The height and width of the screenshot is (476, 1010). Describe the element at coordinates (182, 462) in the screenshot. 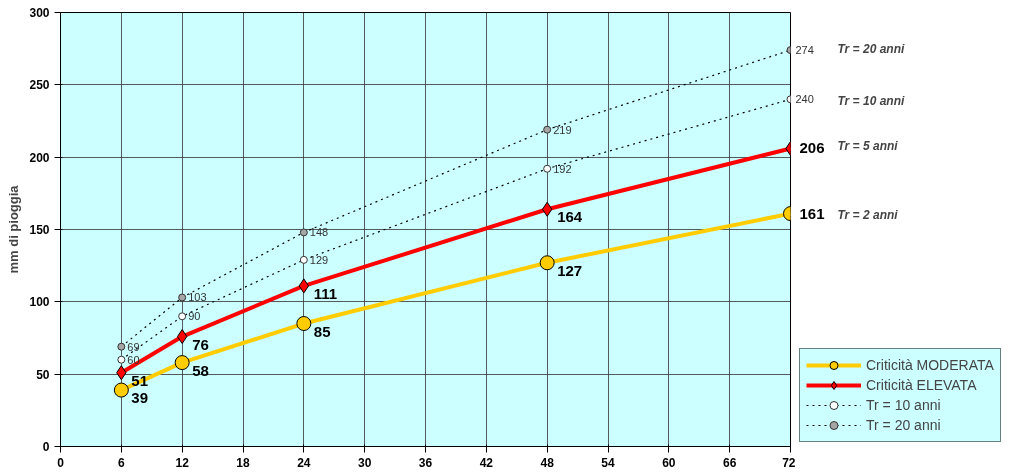

I see `x-tick-label: 12` at that location.